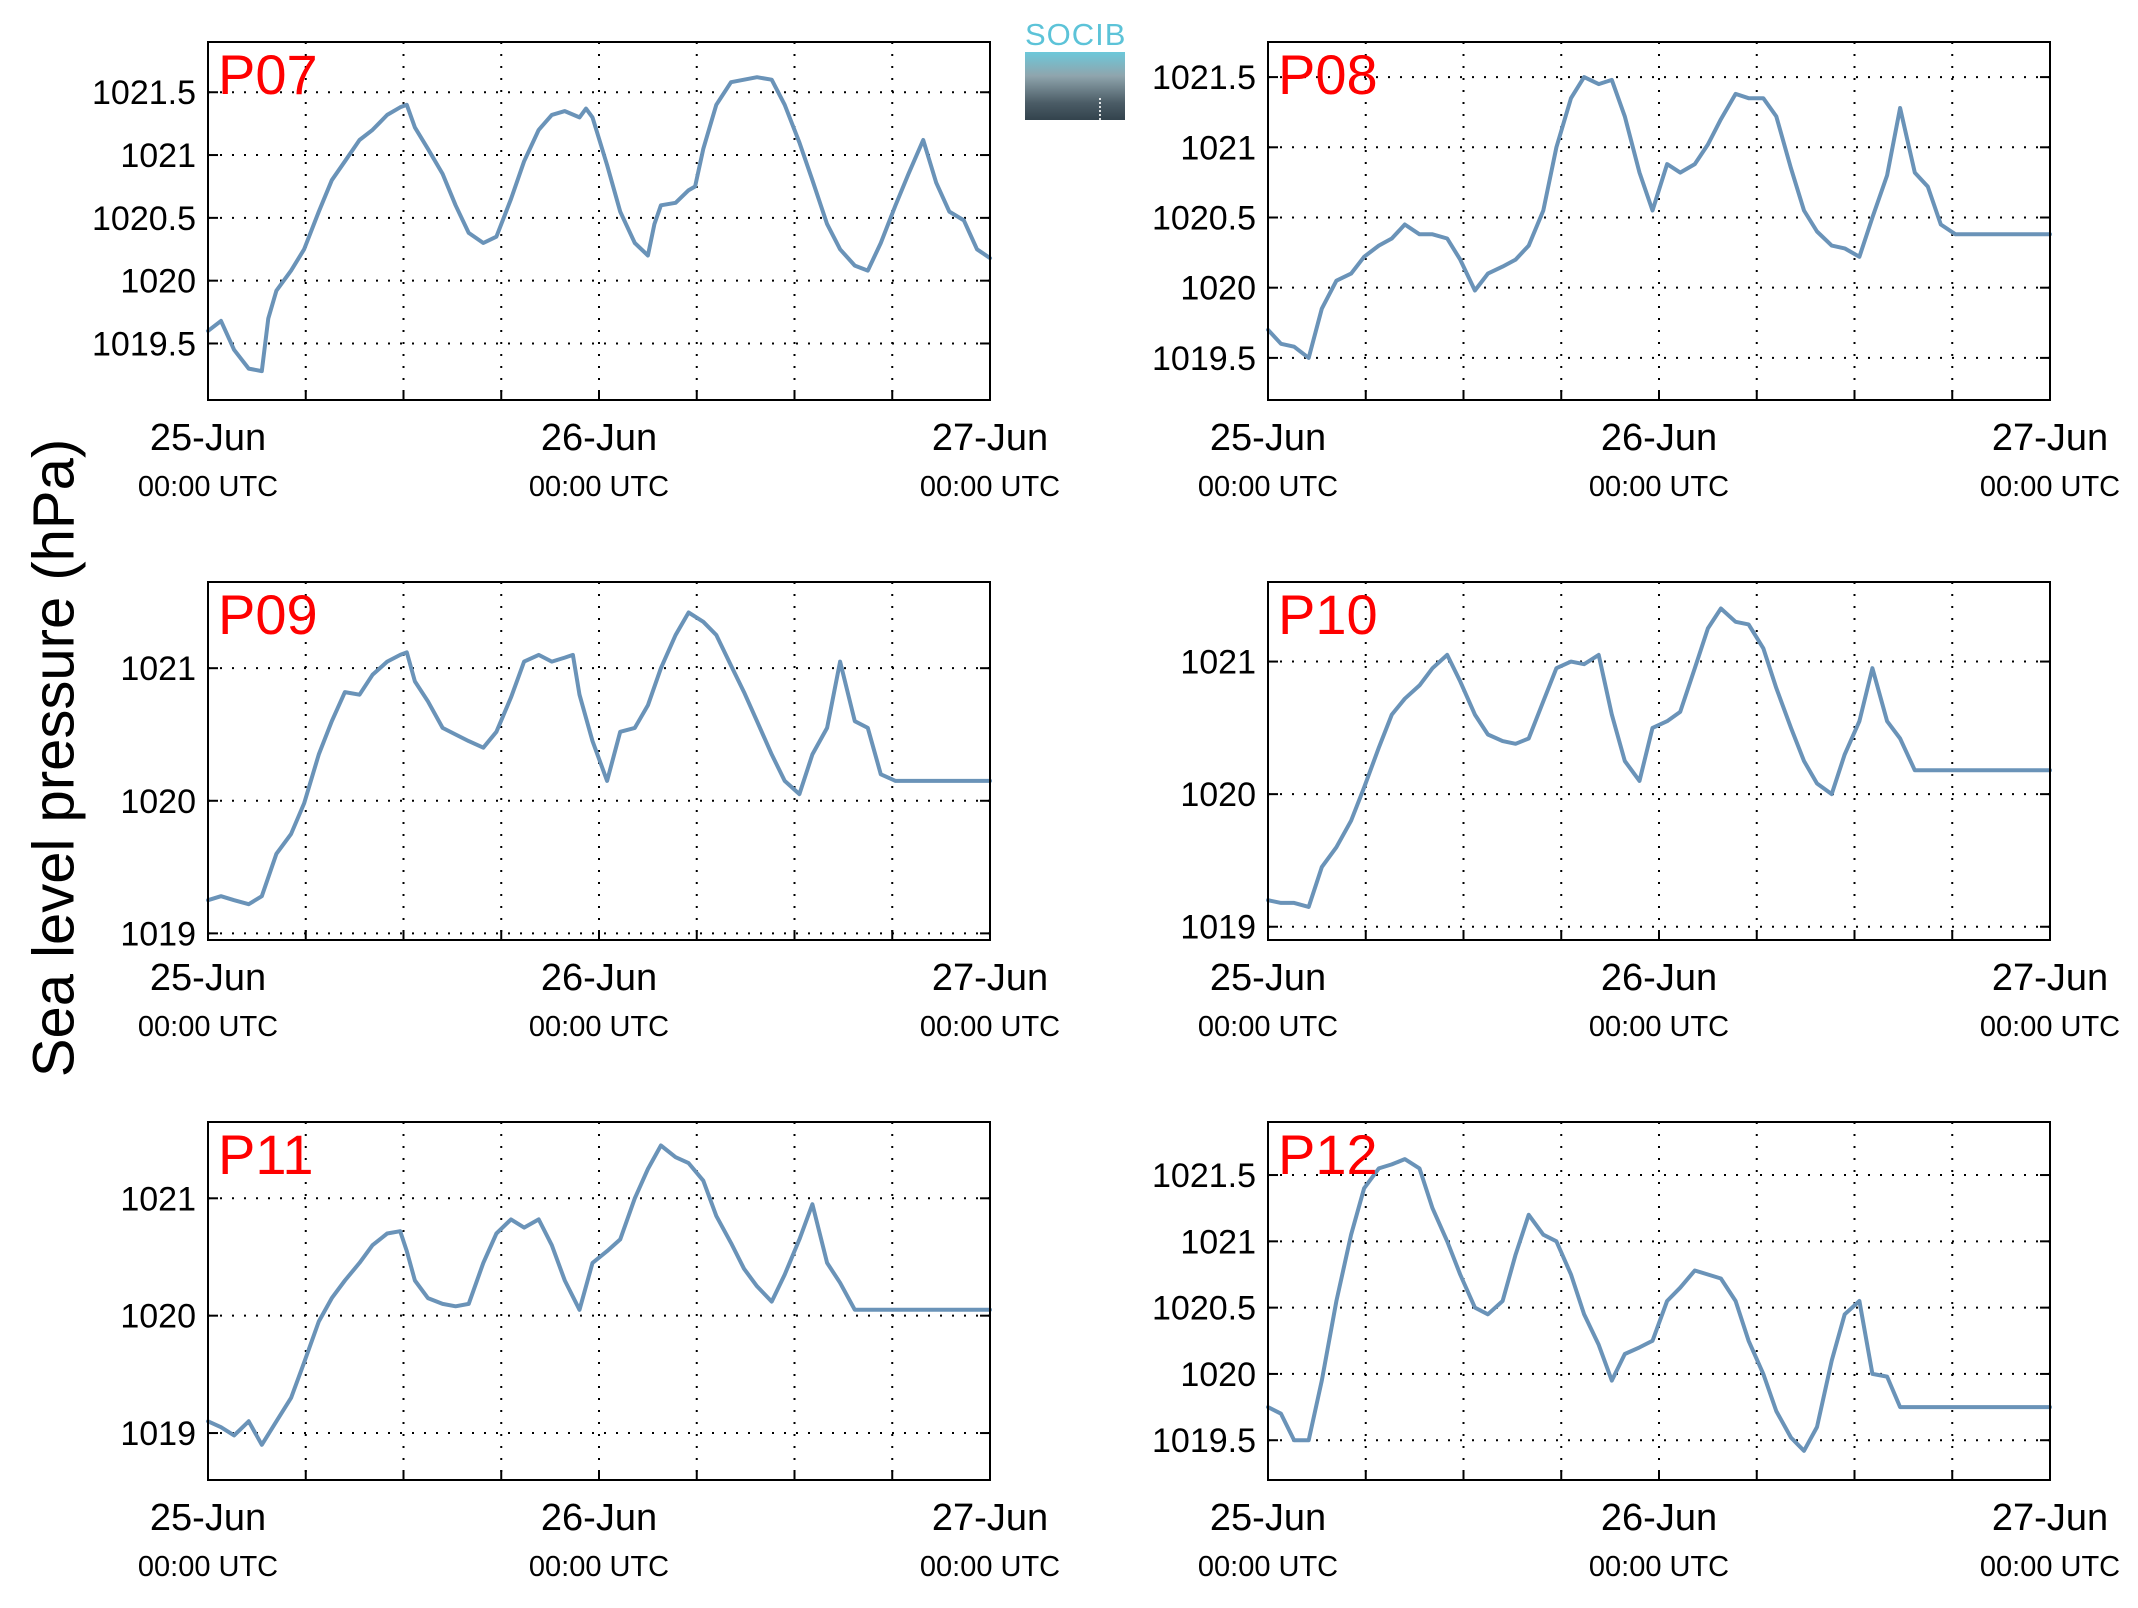 This screenshot has width=2138, height=1608. I want to click on y-axis-label: Sea level pressure (hPa), so click(54, 758).